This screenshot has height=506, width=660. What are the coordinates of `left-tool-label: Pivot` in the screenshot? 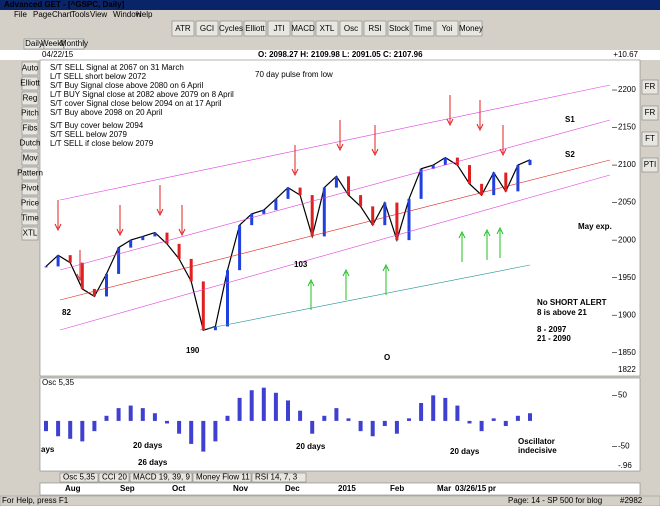 It's located at (30, 188).